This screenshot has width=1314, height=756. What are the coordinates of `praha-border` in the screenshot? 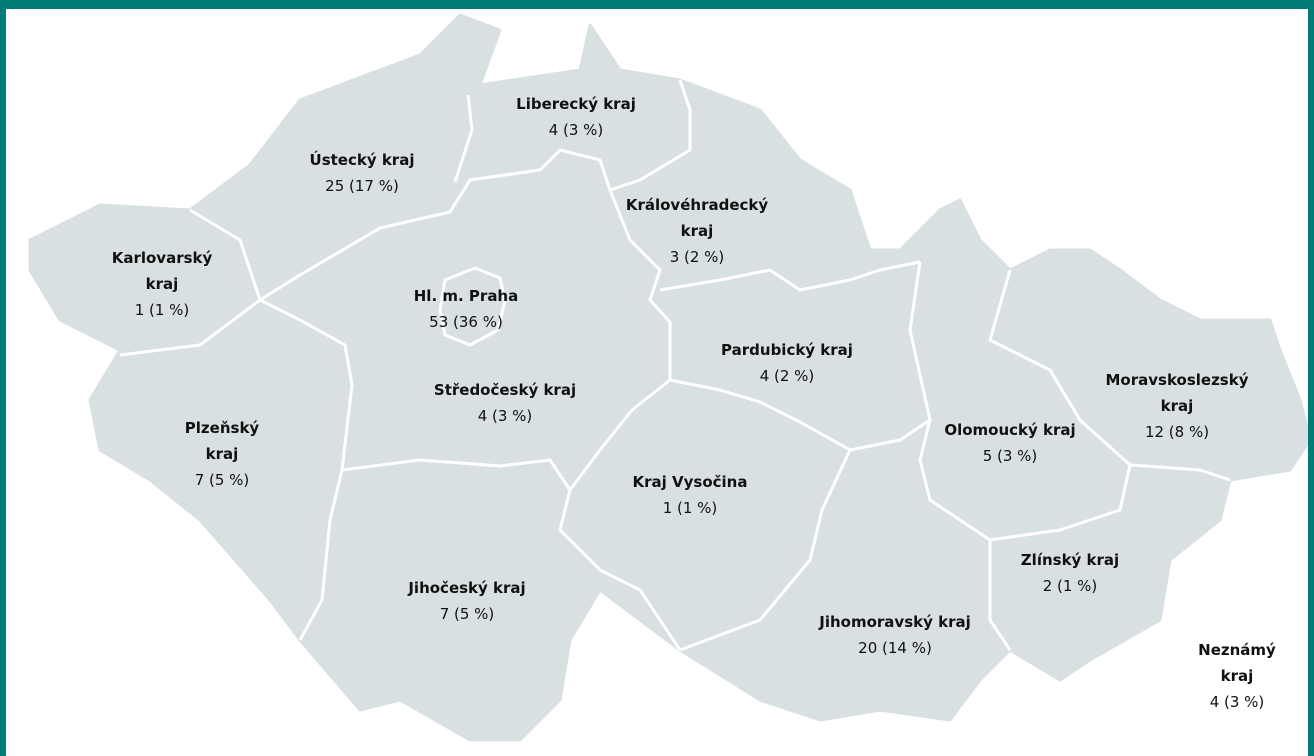 It's located at (472, 306).